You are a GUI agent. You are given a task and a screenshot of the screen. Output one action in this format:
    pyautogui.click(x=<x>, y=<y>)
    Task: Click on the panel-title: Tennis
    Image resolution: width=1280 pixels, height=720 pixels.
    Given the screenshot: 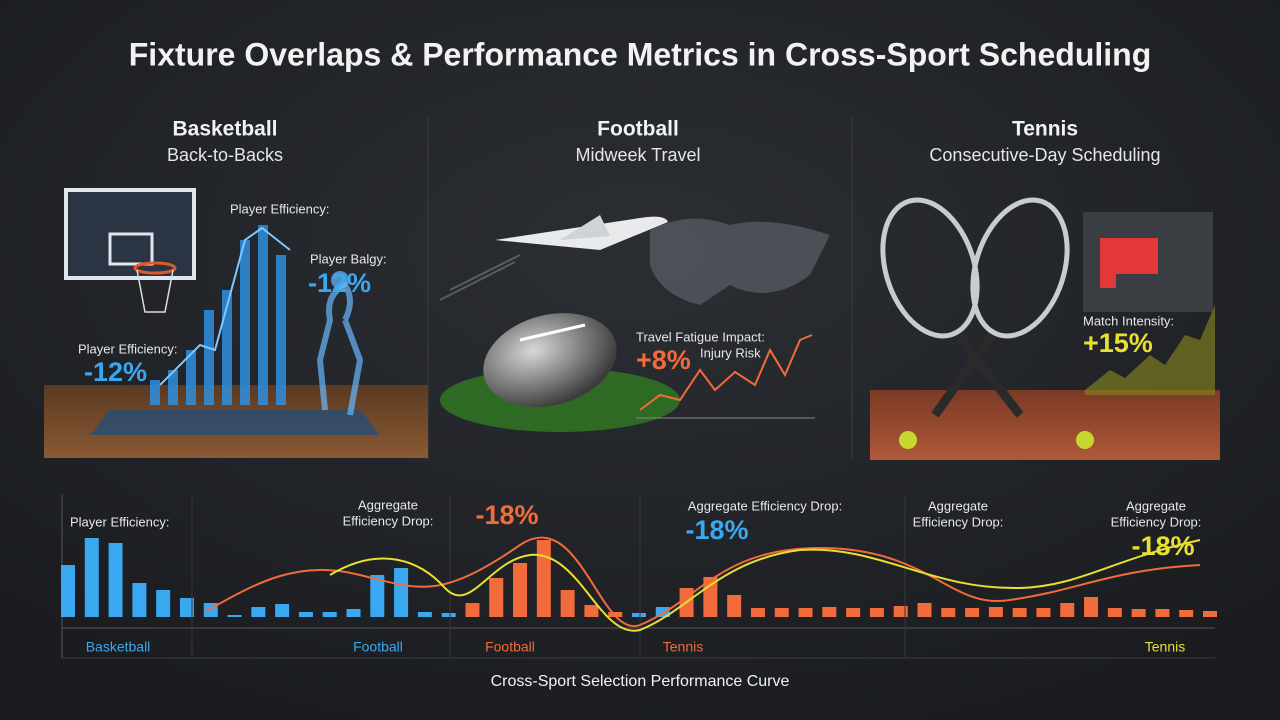 What is the action you would take?
    pyautogui.click(x=1045, y=129)
    